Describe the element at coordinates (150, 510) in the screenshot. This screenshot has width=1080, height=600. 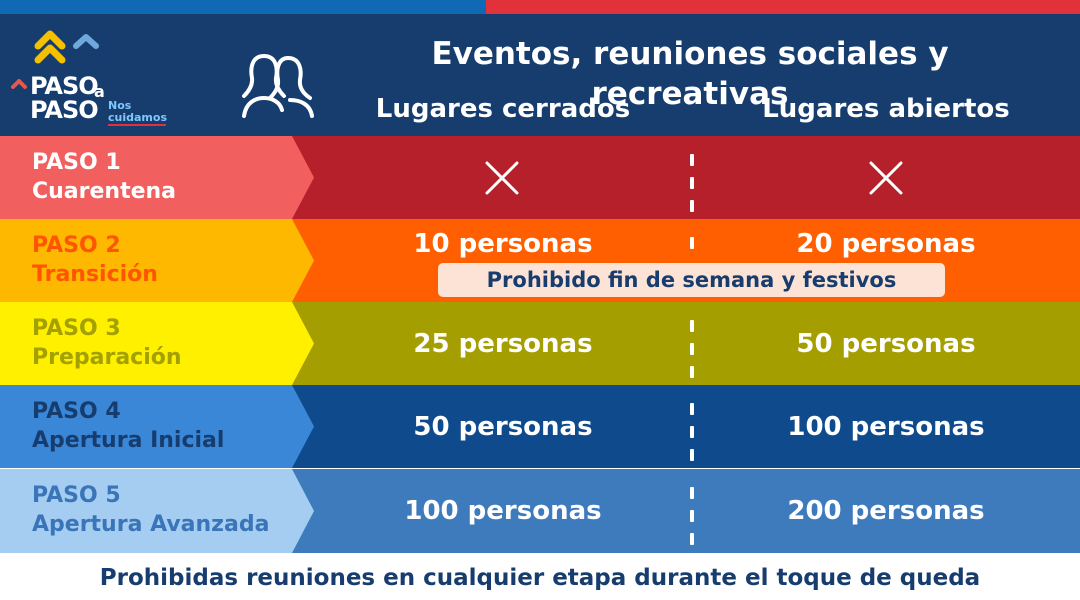
I see `step-label: PASO 5 Apertura Avanzada` at that location.